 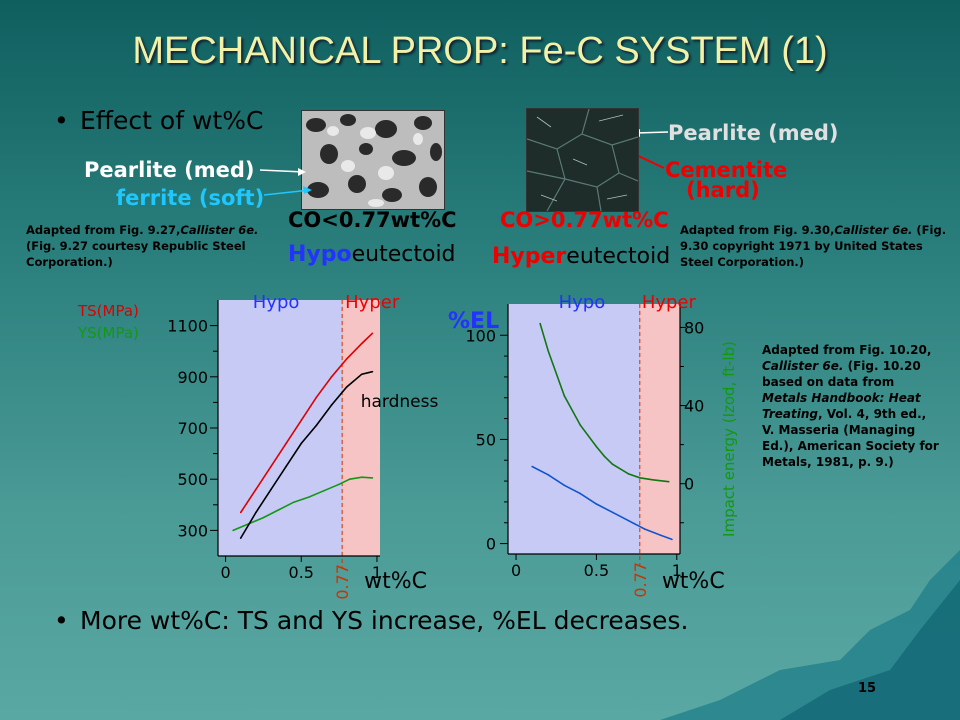 What do you see at coordinates (480, 51) in the screenshot?
I see `slide-title: MECHANICAL PROP: Fe-C SYSTEM (1)` at bounding box center [480, 51].